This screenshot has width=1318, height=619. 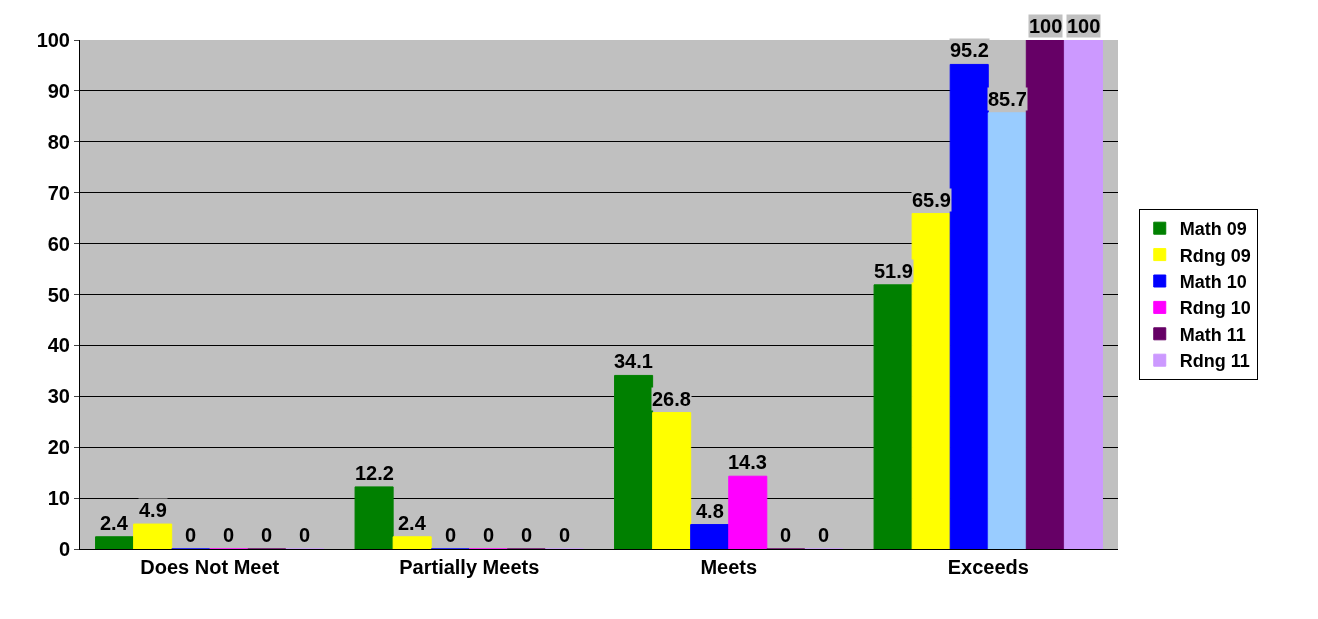 What do you see at coordinates (153, 510) in the screenshot?
I see `data-label: 4.9` at bounding box center [153, 510].